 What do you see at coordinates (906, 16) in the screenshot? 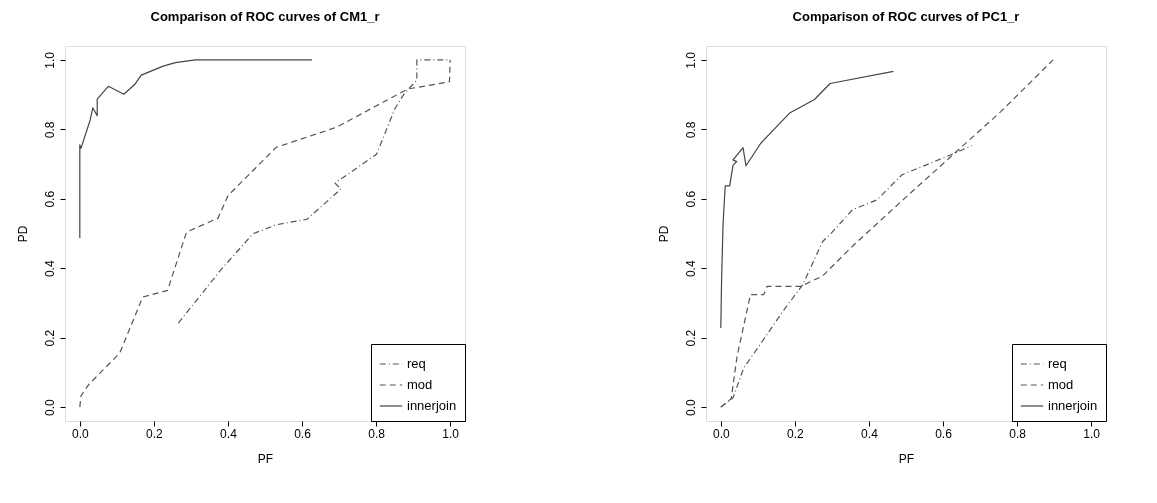
I see `chart-title: Comparison of ROC curves of PC1_r` at bounding box center [906, 16].